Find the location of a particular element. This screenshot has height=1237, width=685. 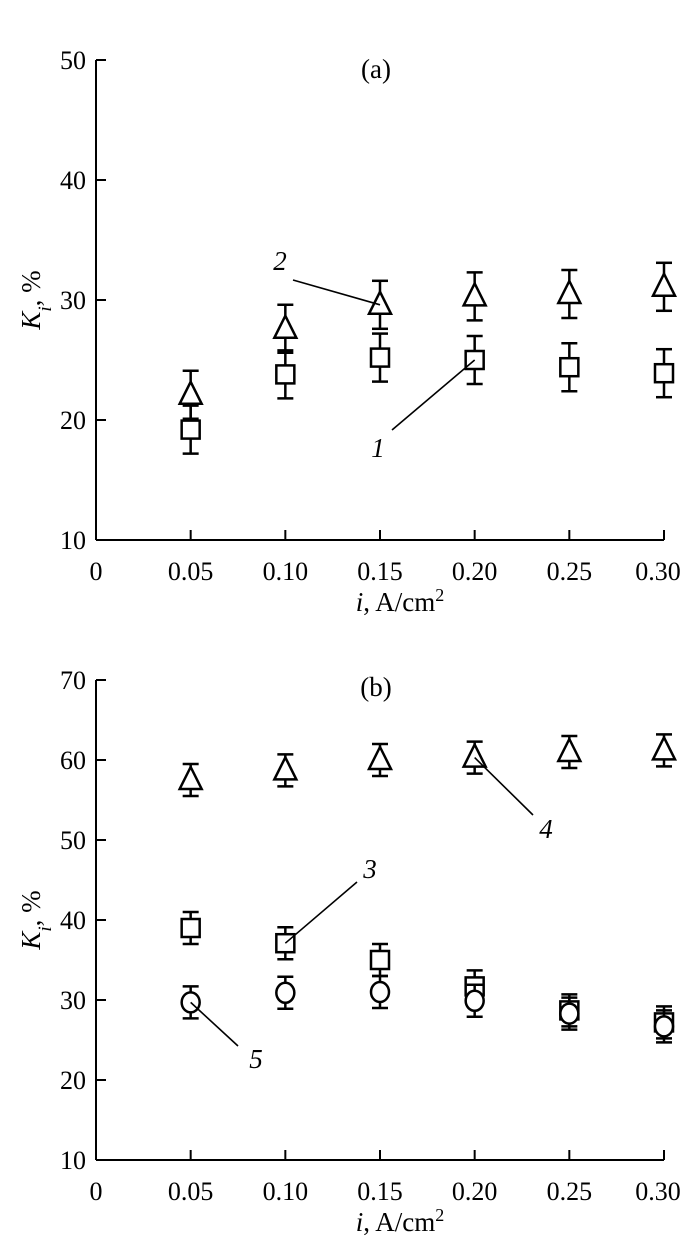

y-tick-label: 70 is located at coordinates (73, 680).